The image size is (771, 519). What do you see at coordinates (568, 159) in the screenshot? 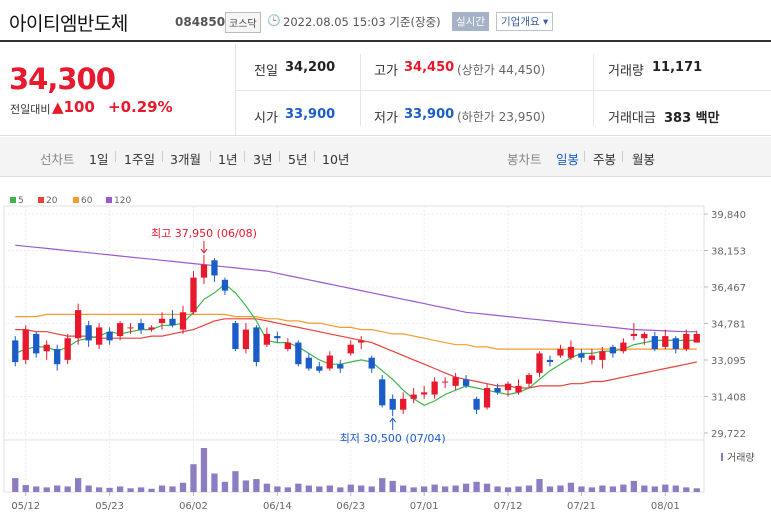
I see `candle-daily: 일봉` at bounding box center [568, 159].